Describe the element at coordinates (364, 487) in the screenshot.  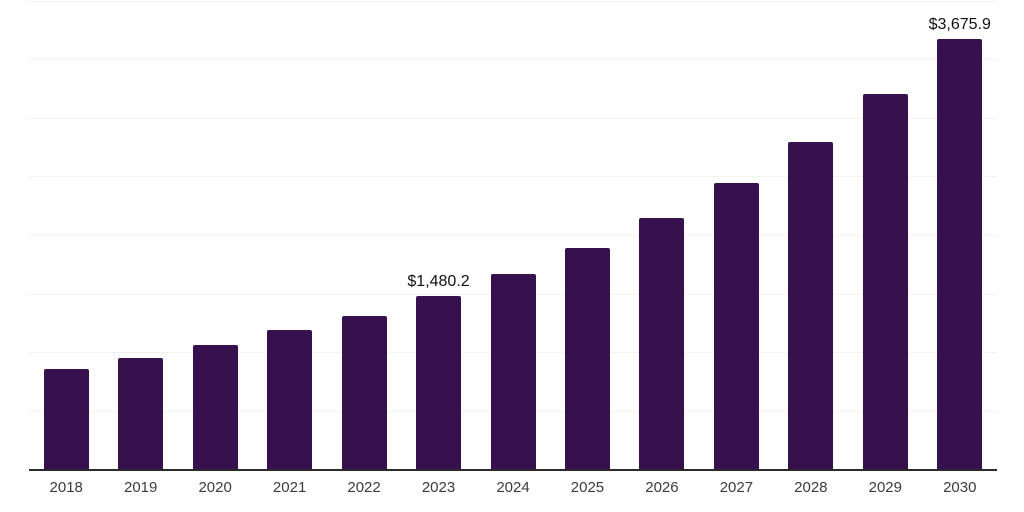
I see `x-tick-label-2022: 2022` at that location.